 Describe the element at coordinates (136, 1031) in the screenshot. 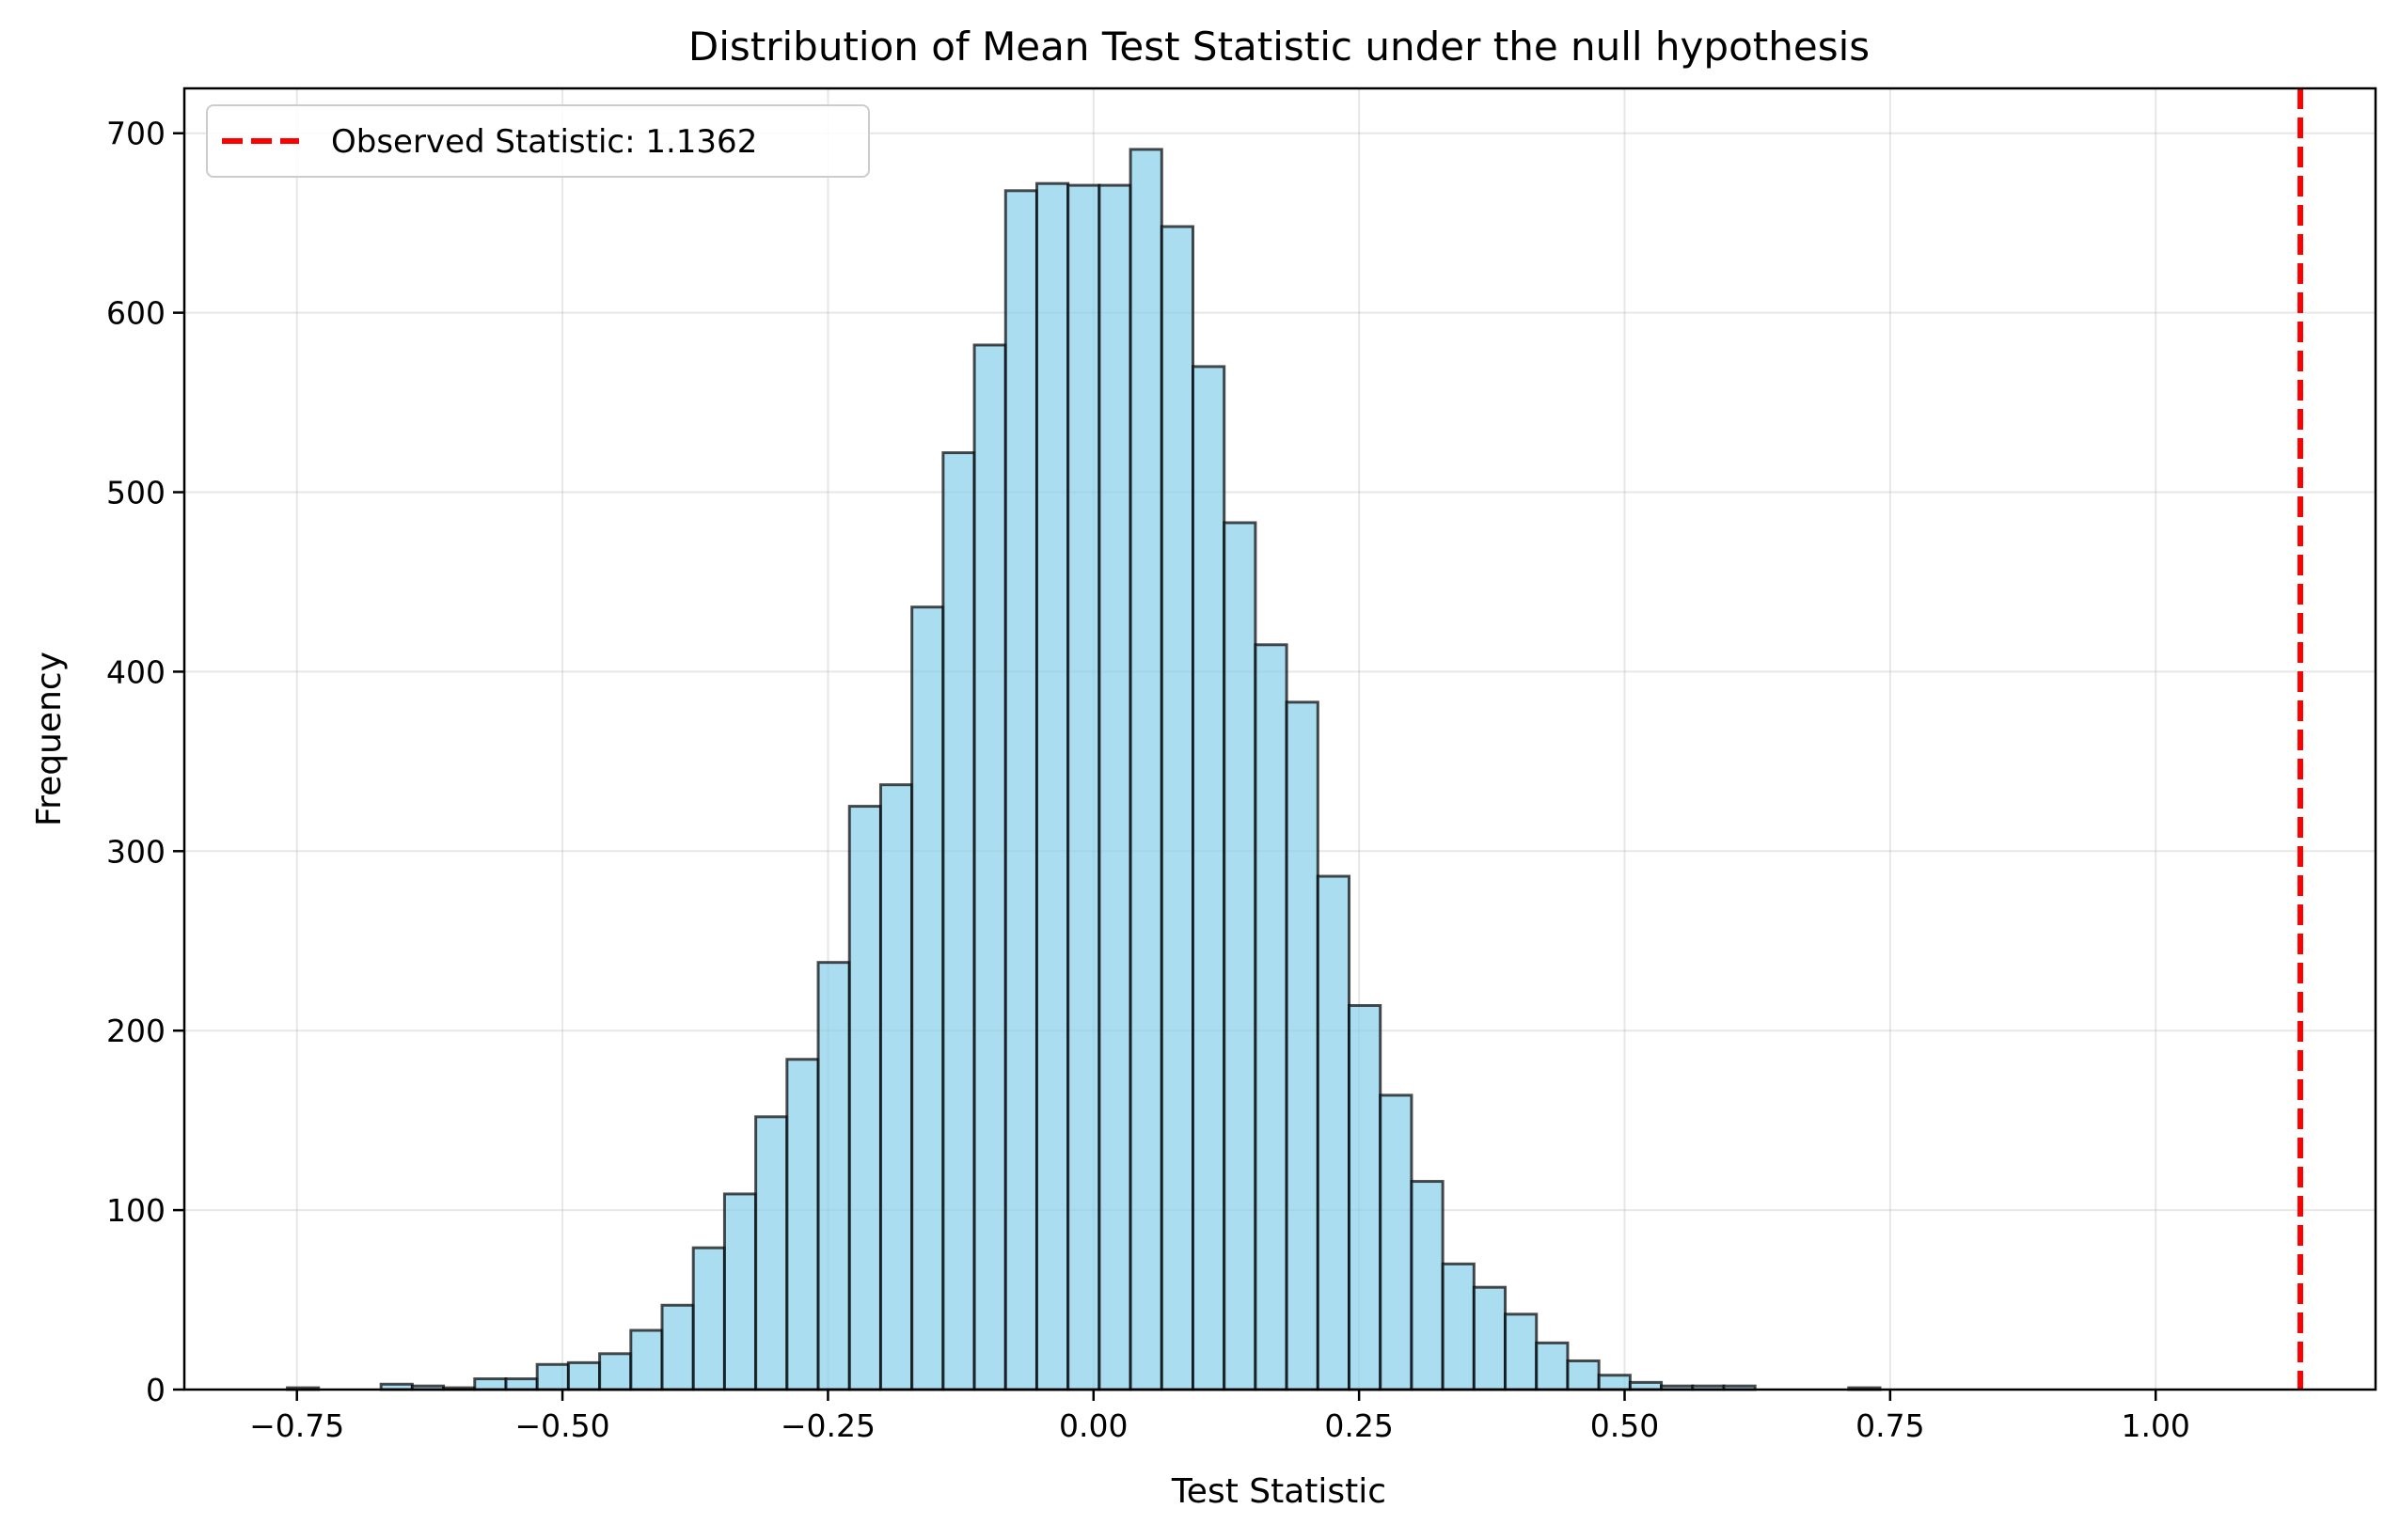

I see `y-tick-label: 200` at that location.